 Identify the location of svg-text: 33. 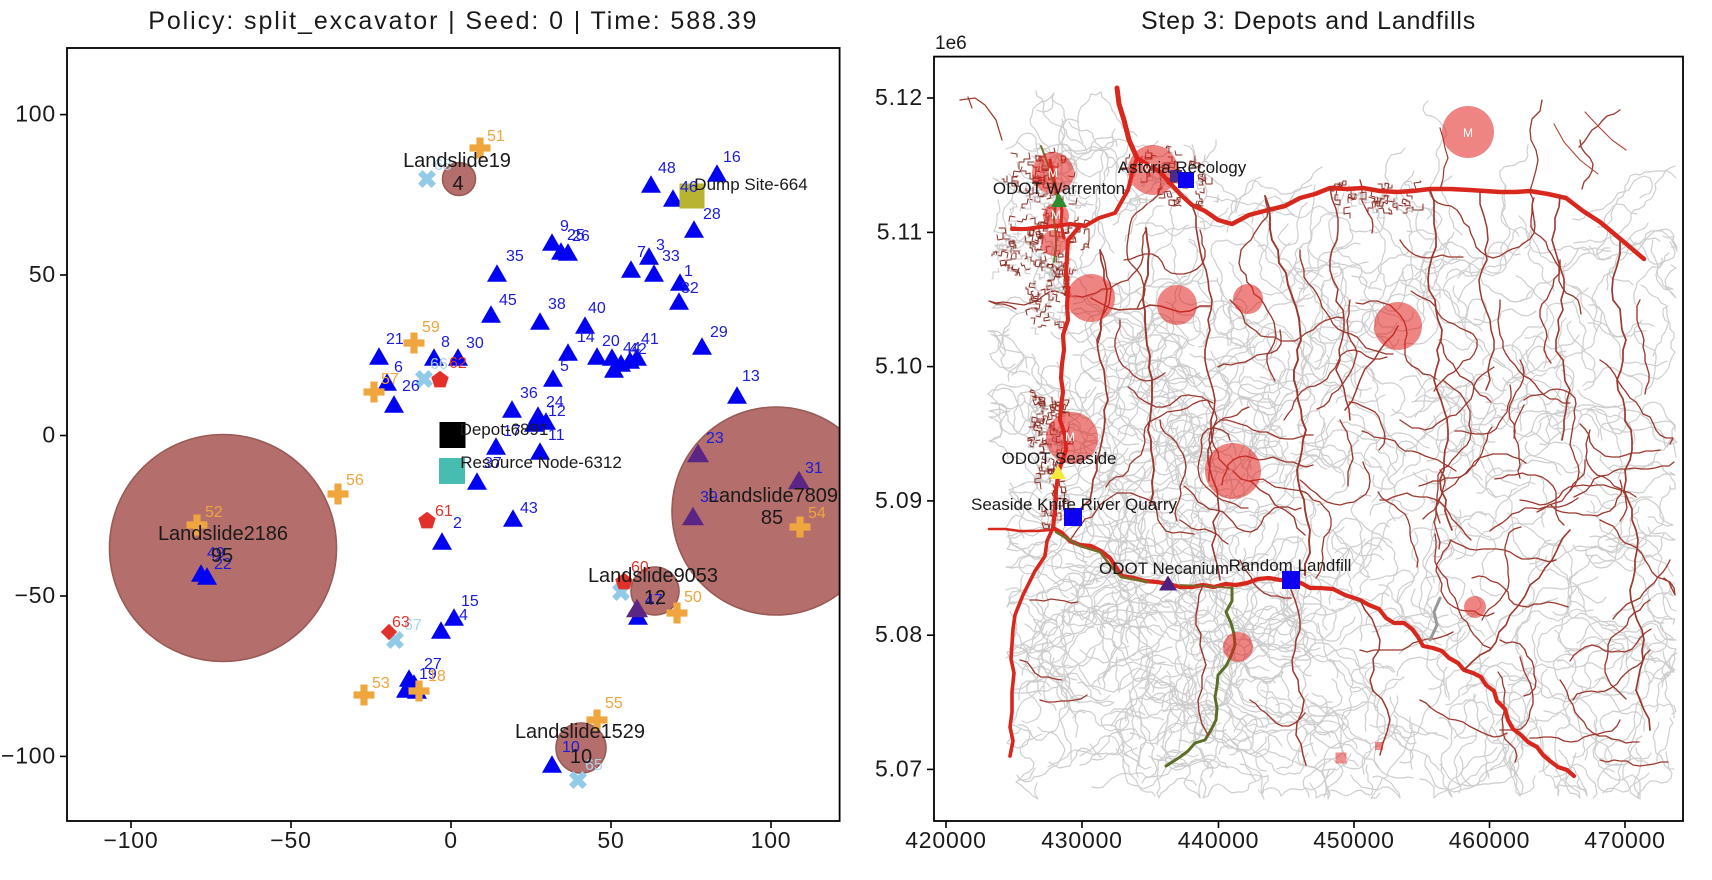
(671, 256).